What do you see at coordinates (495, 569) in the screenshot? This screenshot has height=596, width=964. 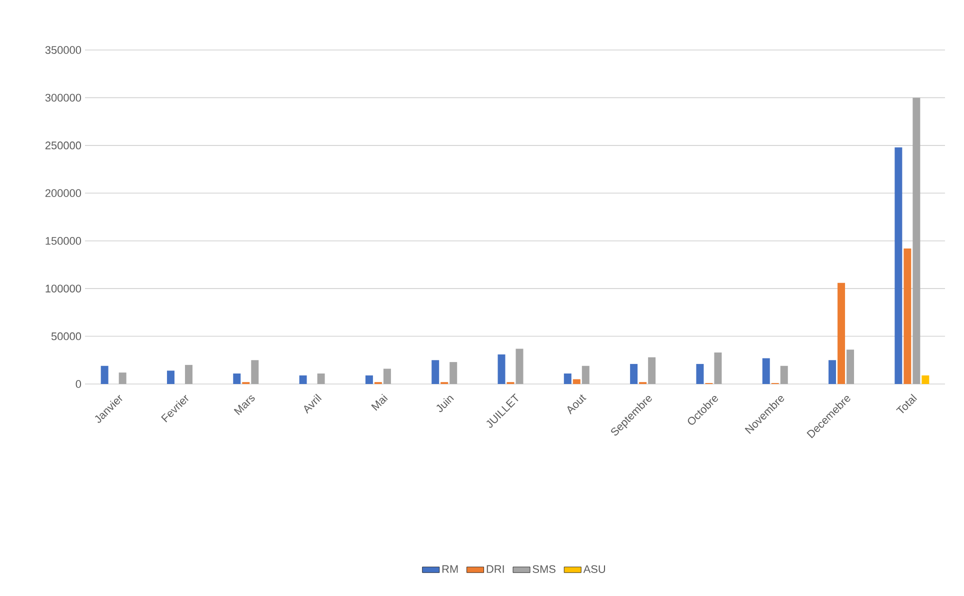 I see `legend-label: DRI` at bounding box center [495, 569].